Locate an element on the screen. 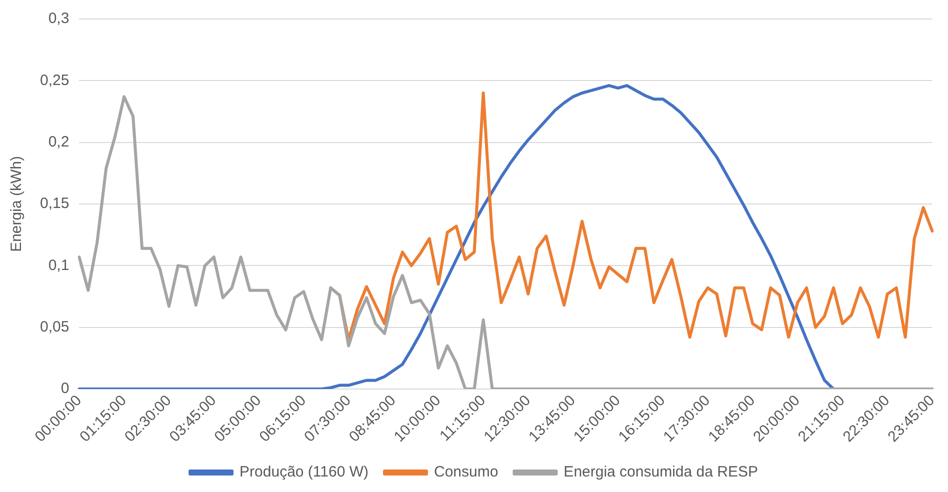  y-axis-title: Energia (kWh) is located at coordinates (17, 204).